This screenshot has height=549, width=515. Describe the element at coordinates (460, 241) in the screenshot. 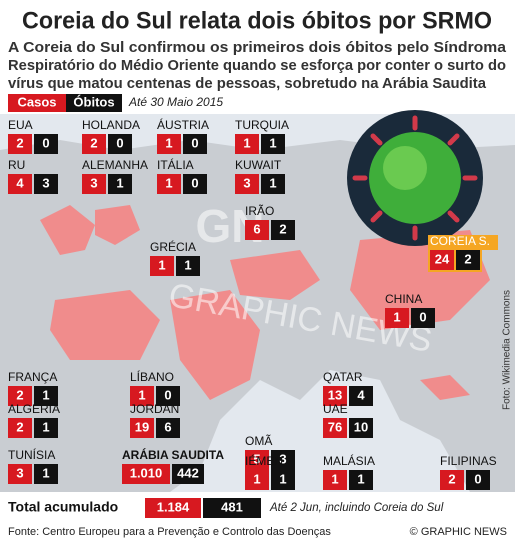

I see `country-name: COREIA S.` at that location.